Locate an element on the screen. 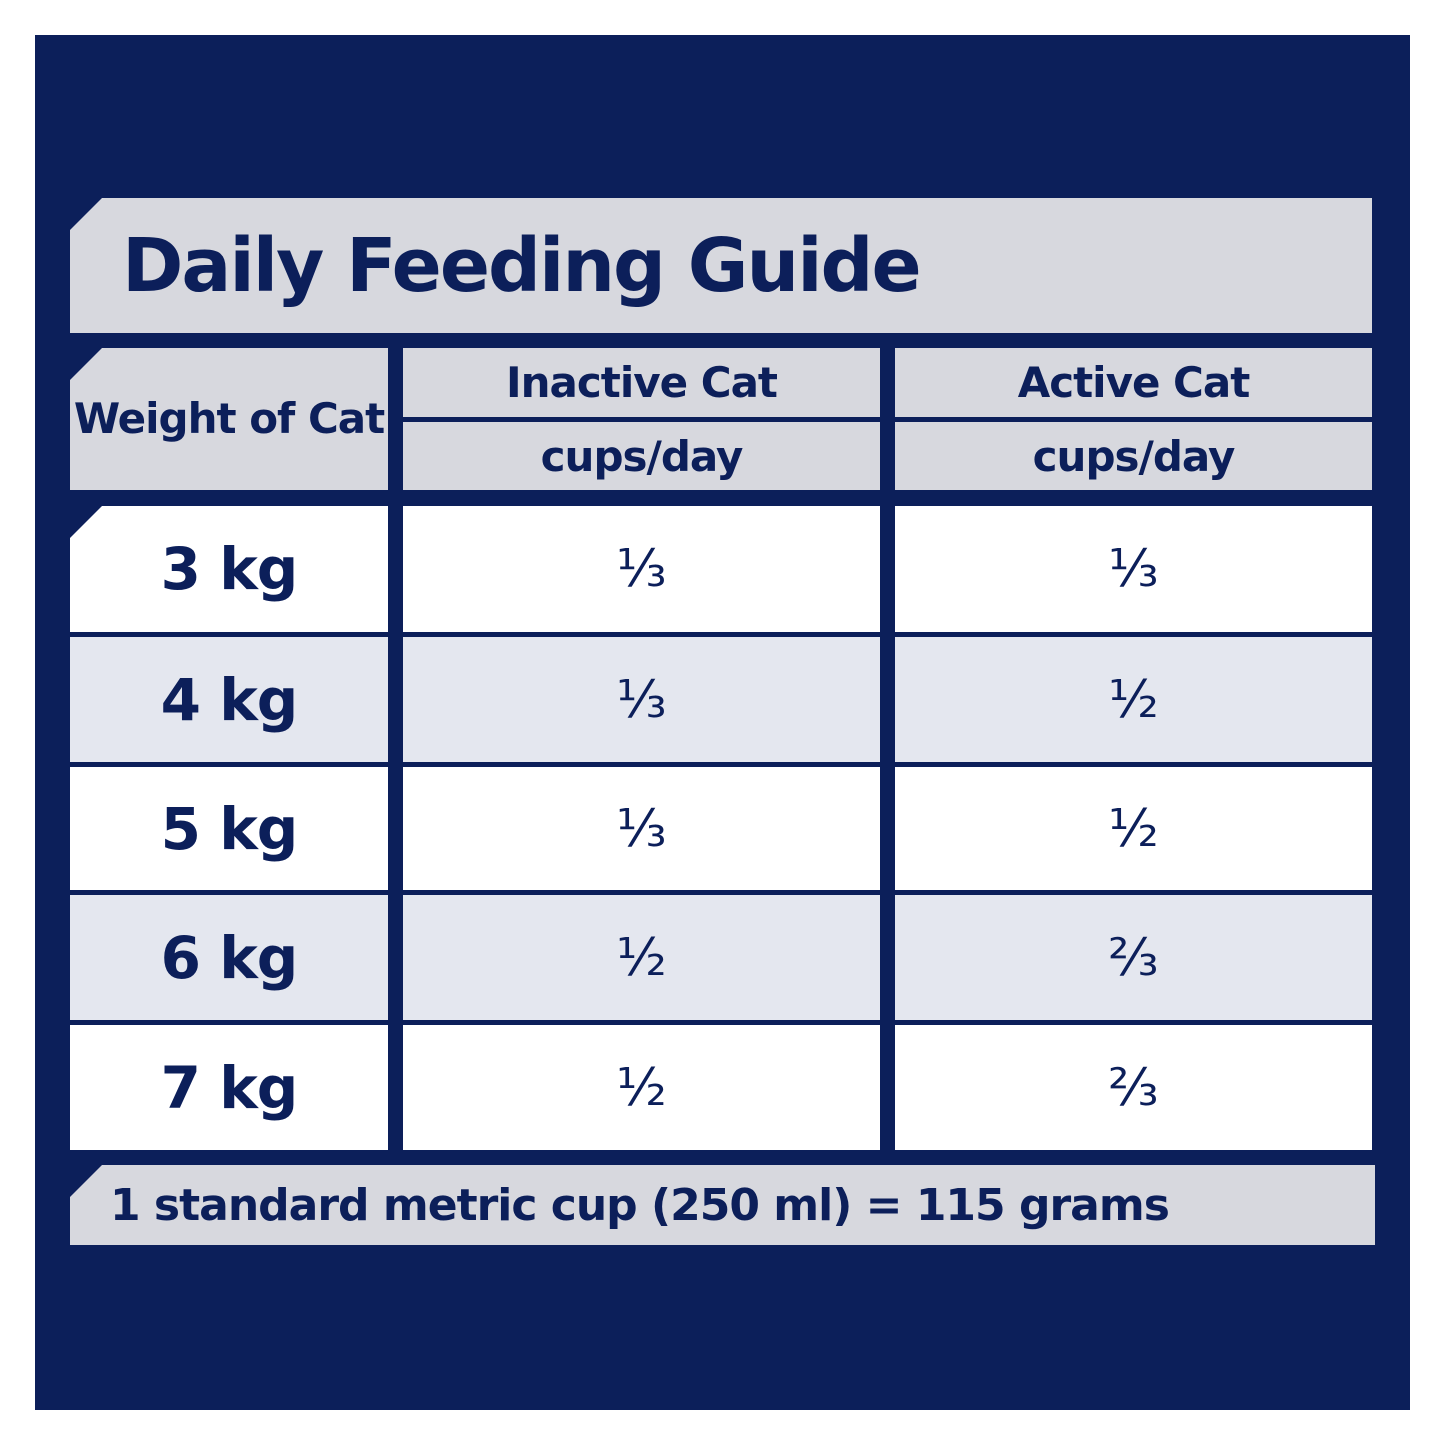 This screenshot has height=1445, width=1445. table-cell-weight: 3 kg is located at coordinates (229, 569).